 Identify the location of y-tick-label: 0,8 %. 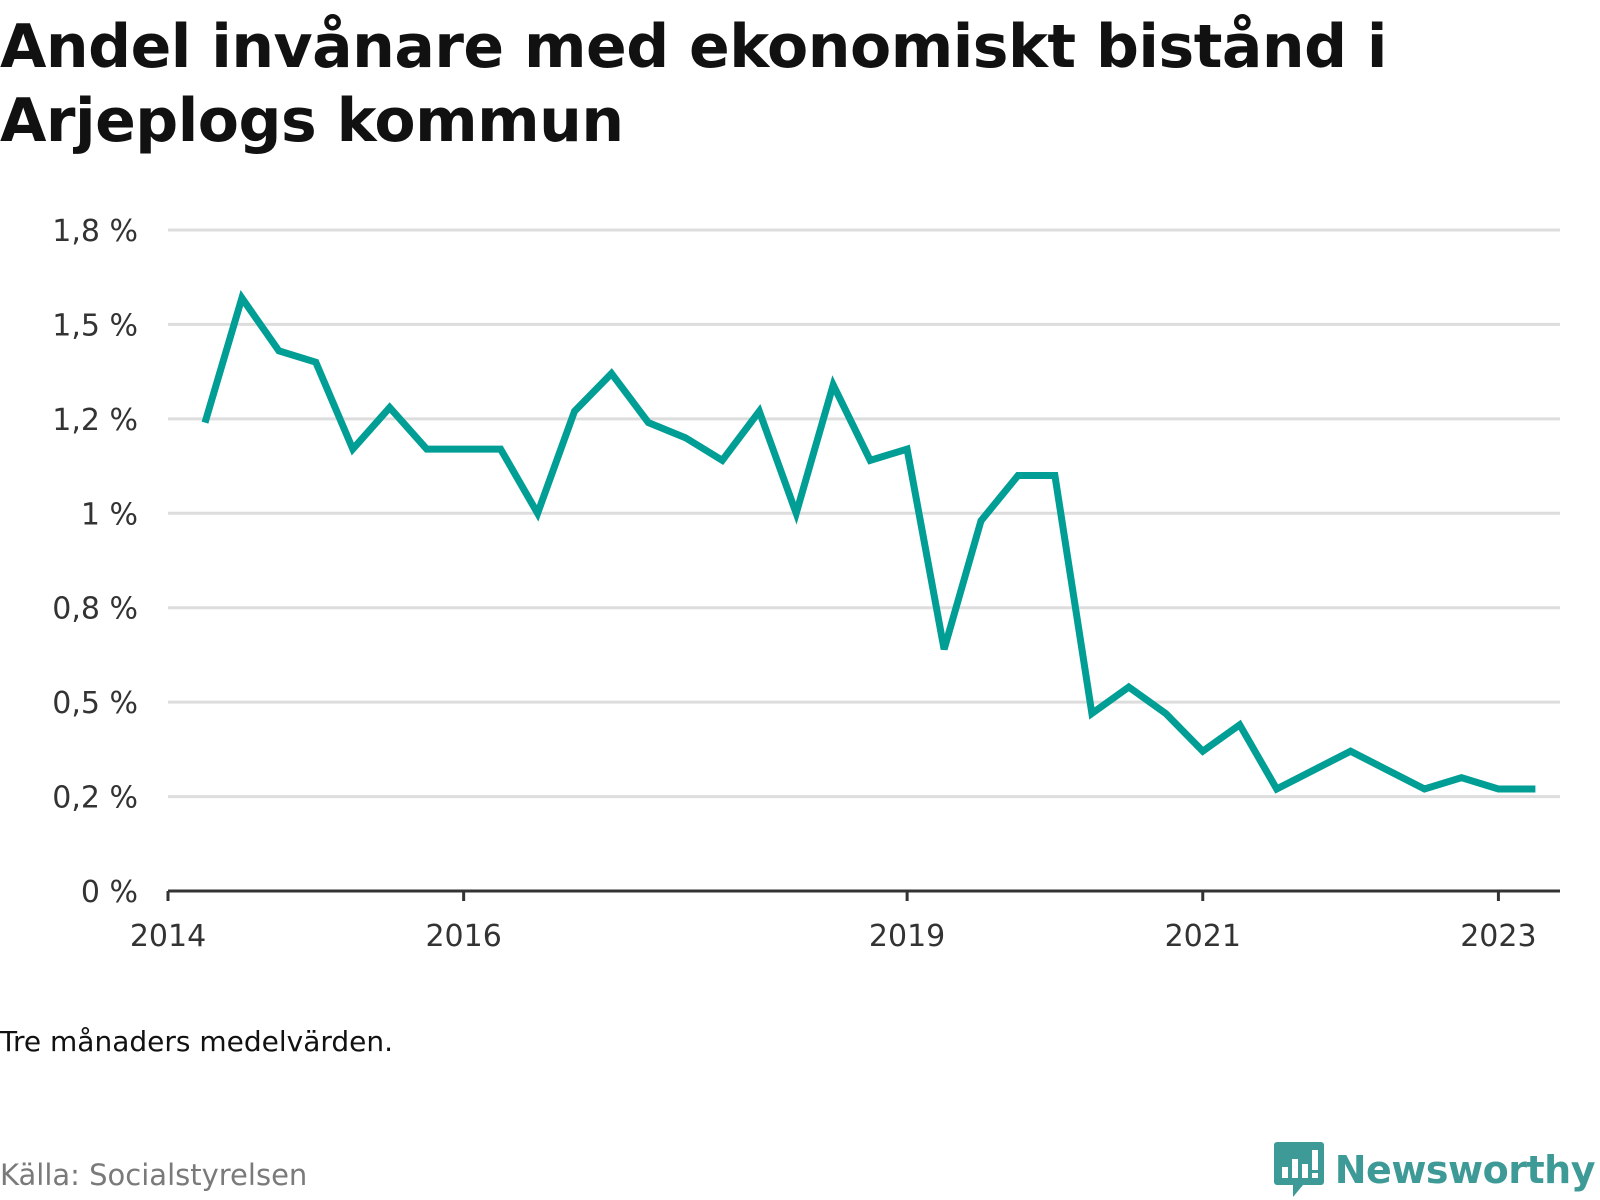
(95, 609).